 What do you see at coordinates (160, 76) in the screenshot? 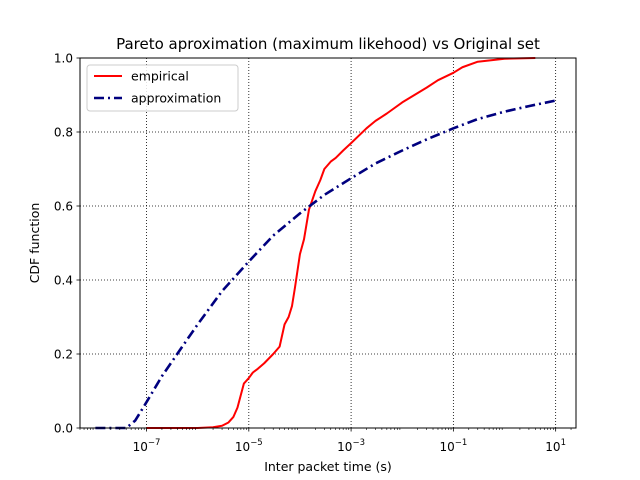
I see `legend-label-empirical: empirical` at bounding box center [160, 76].